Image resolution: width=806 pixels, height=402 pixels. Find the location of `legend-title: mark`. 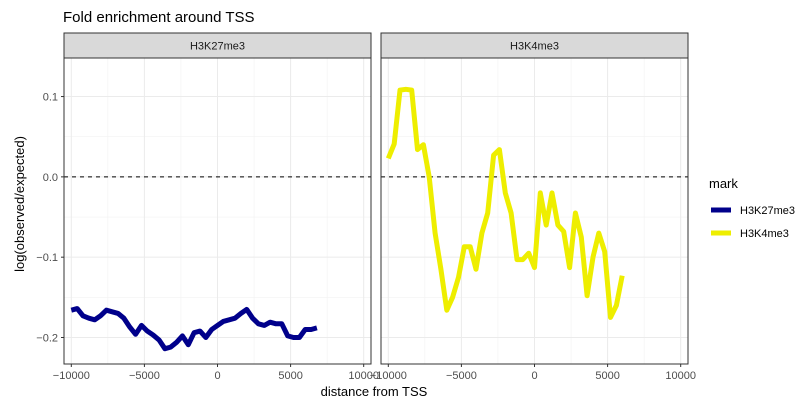

legend-title: mark is located at coordinates (723, 183).